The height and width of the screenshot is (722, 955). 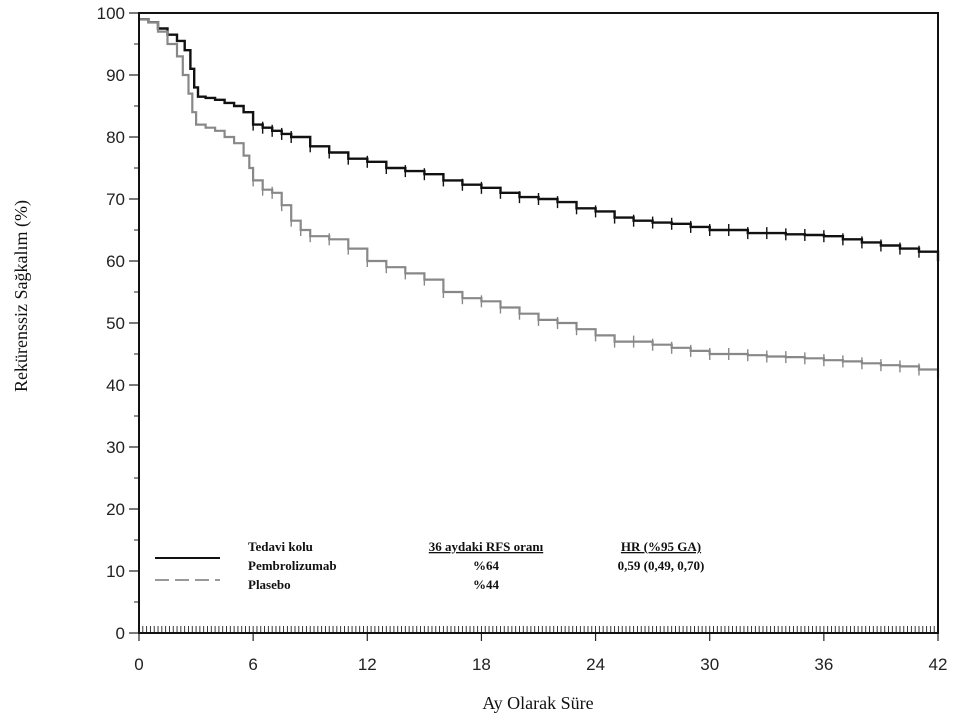 I want to click on legend-row-hr: 0,59 (0,49, 0,70), so click(x=661, y=565).